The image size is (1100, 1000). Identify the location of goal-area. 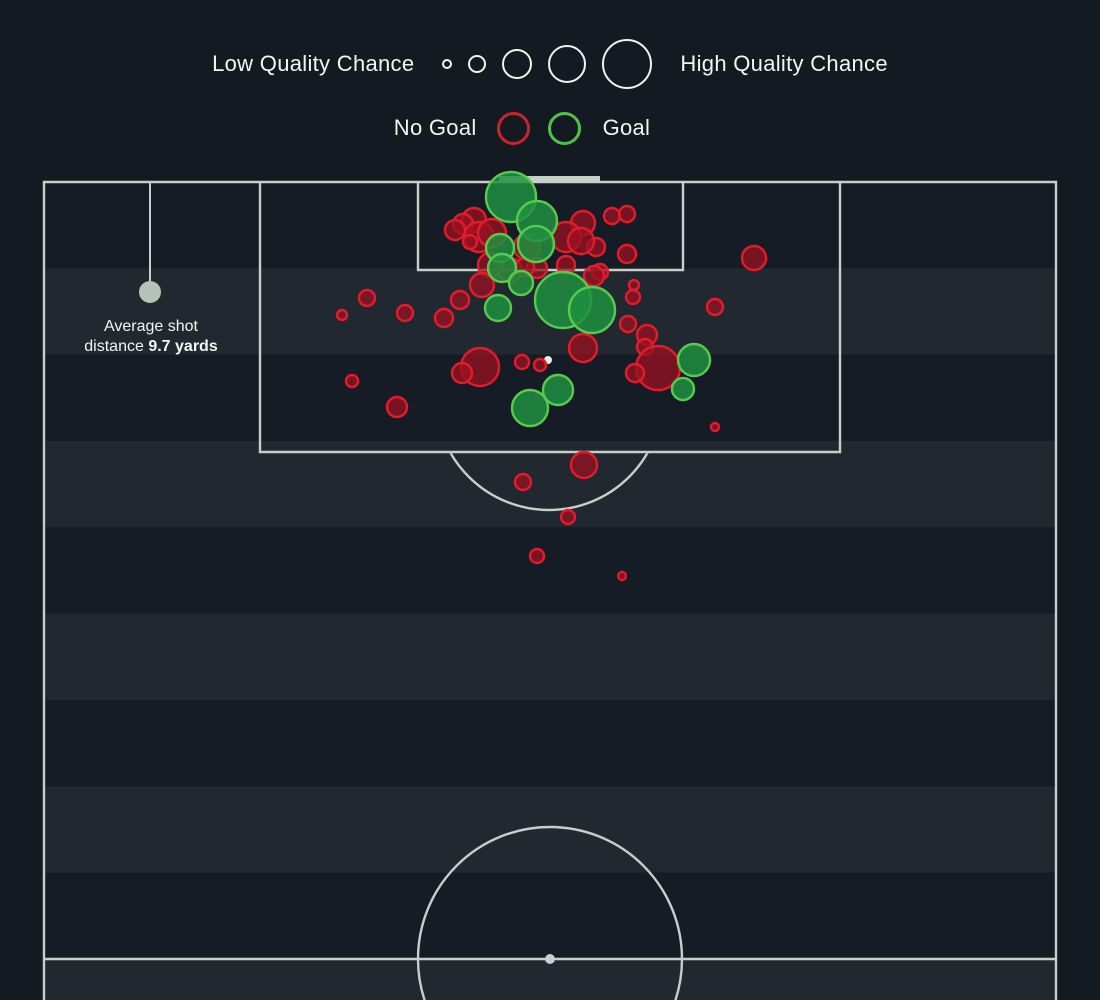
(550, 227).